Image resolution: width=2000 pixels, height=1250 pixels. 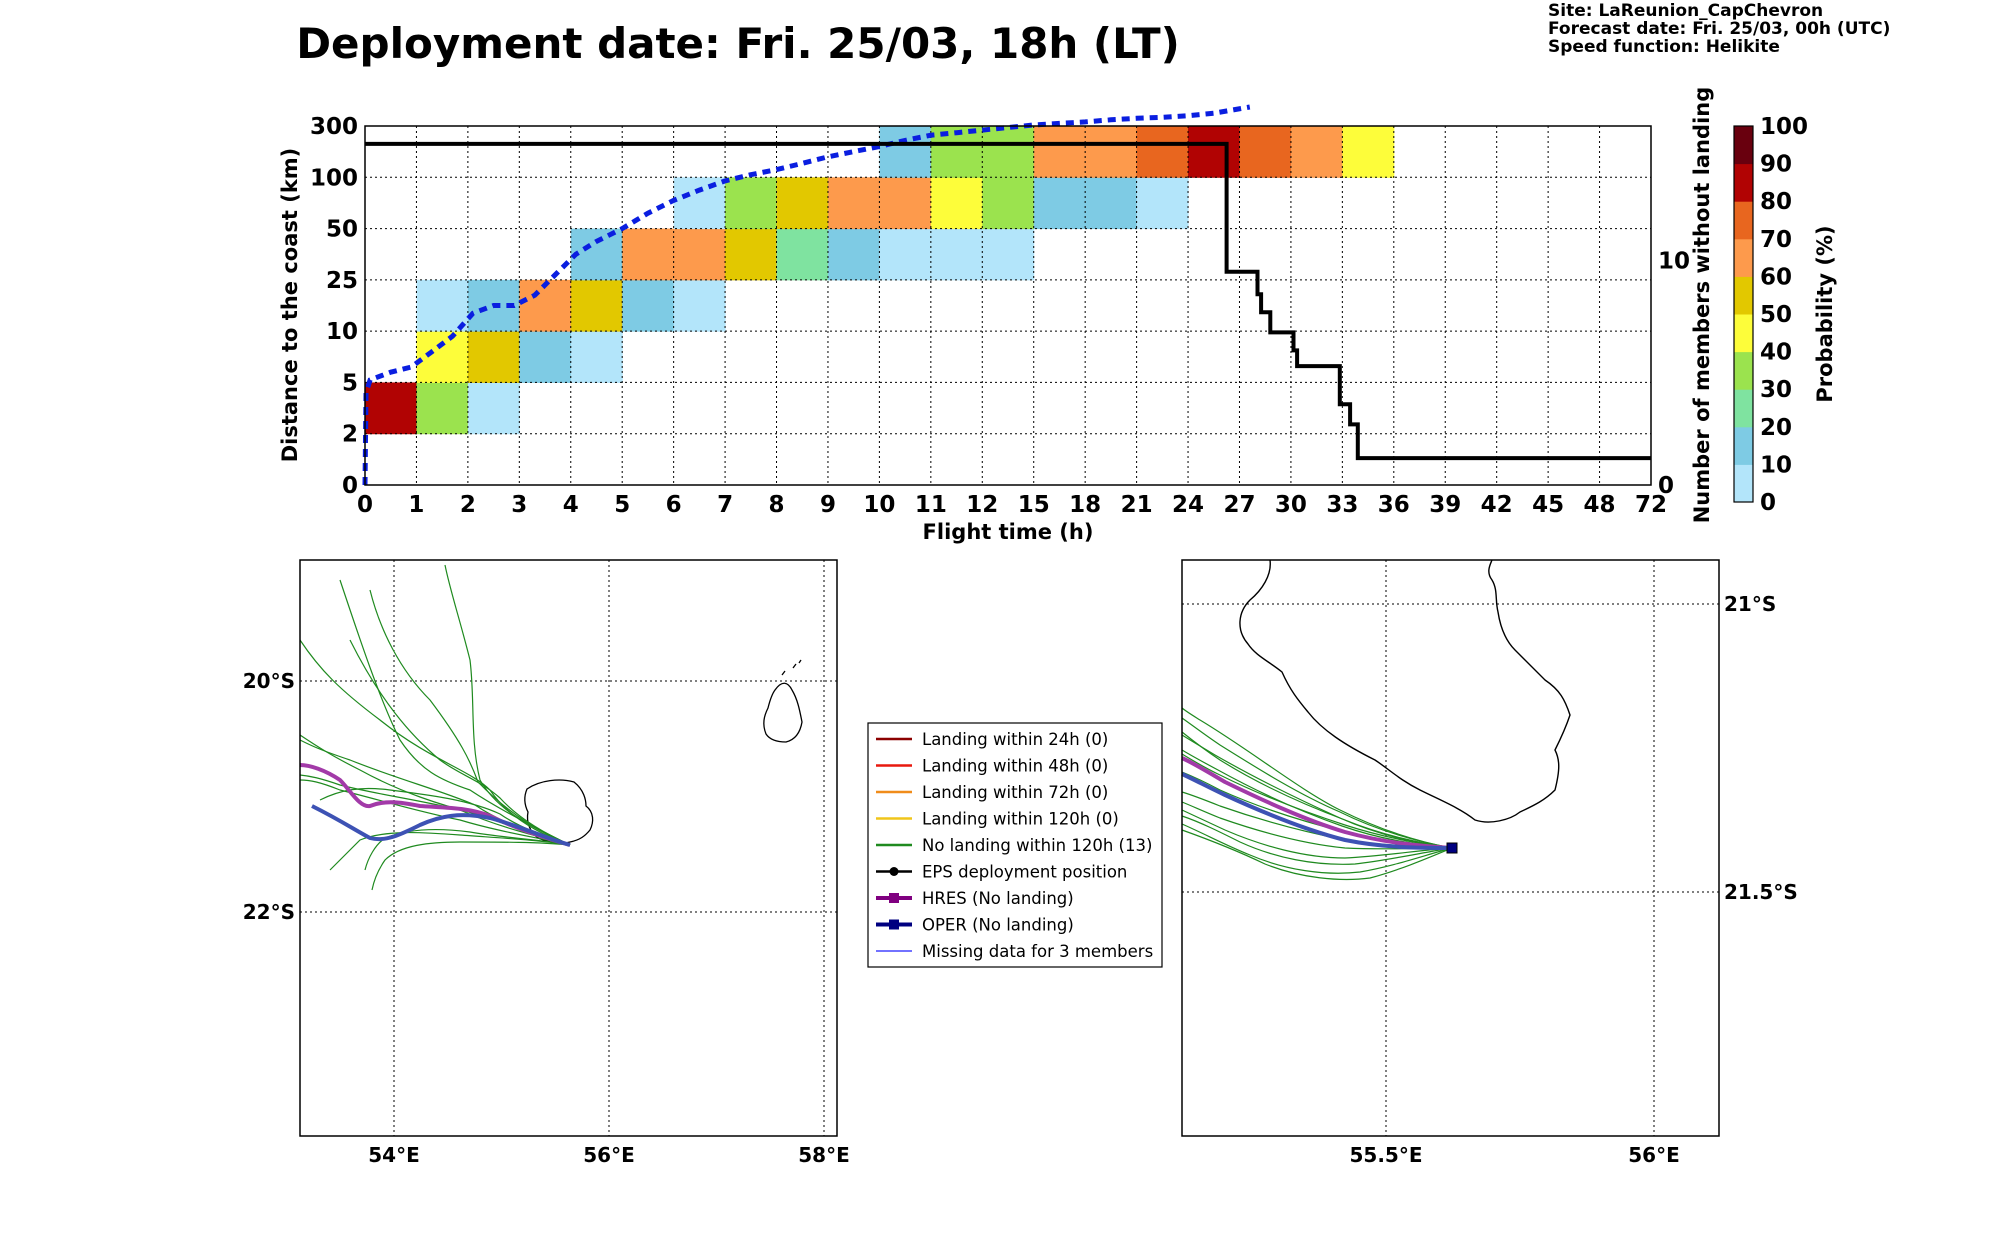 I want to click on x-tick-label: 21, so click(x=1137, y=505).